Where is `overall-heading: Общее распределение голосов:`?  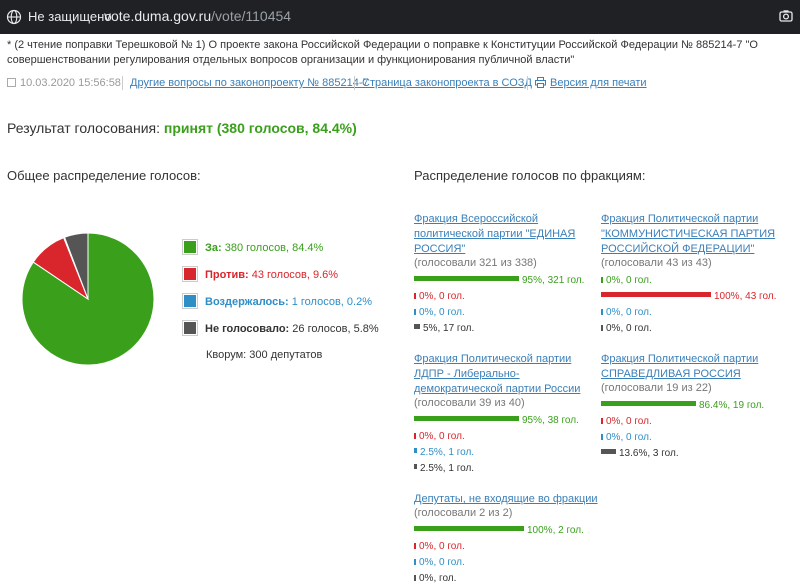
overall-heading: Общее распределение голосов: is located at coordinates (104, 175).